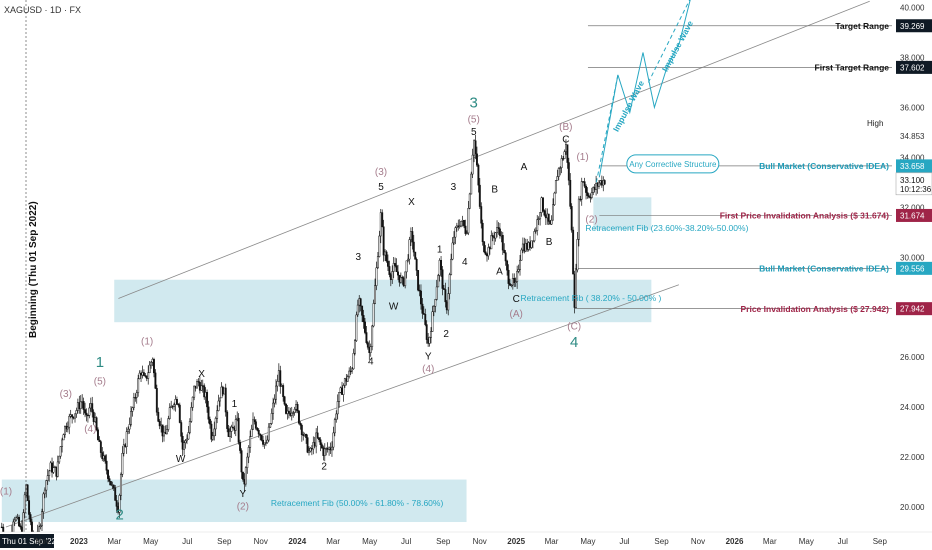 This screenshot has height=550, width=932. What do you see at coordinates (333, 541) in the screenshot?
I see `time-tick-label: Mar` at bounding box center [333, 541].